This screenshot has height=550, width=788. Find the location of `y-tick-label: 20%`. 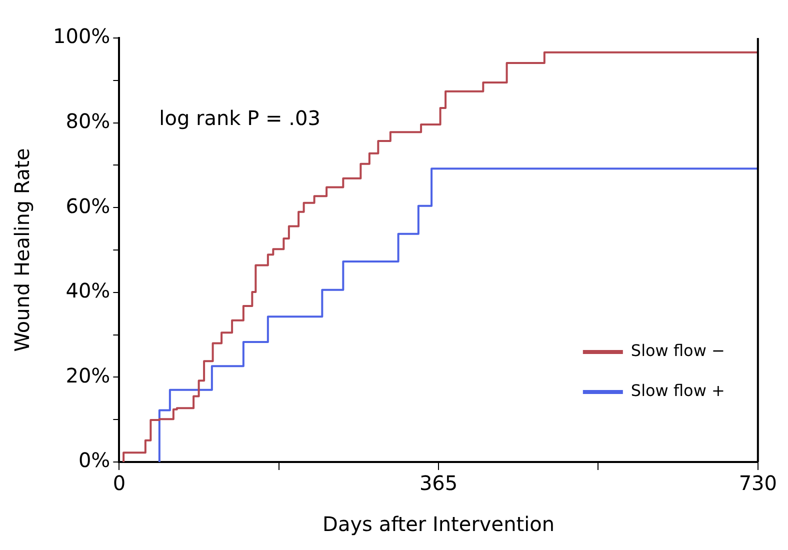

y-tick-label: 20% is located at coordinates (88, 375).